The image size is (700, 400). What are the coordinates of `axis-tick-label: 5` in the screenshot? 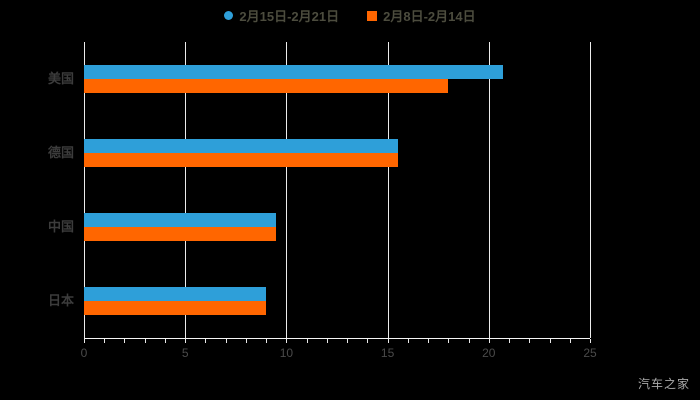 It's located at (185, 353).